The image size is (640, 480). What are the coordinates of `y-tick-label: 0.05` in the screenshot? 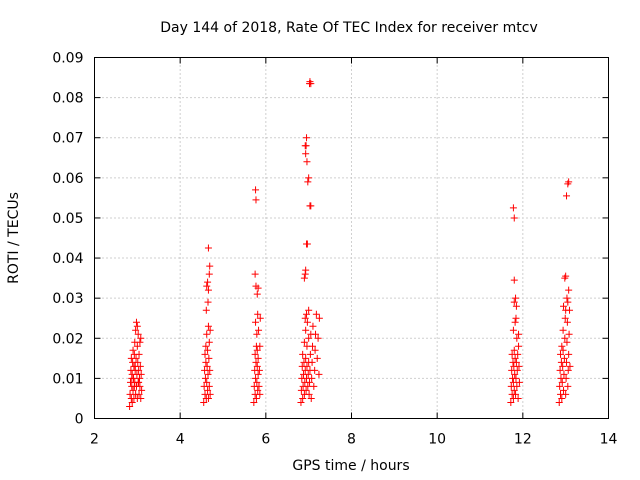 It's located at (67, 219).